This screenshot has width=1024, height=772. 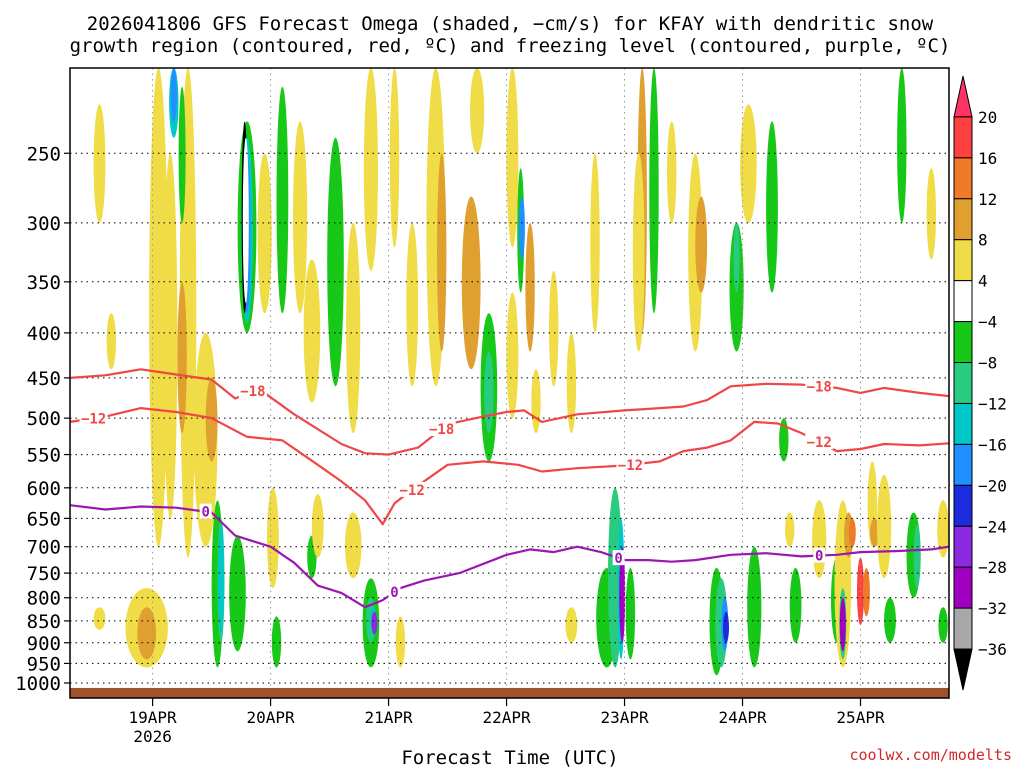 What do you see at coordinates (992, 526) in the screenshot?
I see `colorbar-label: −24` at bounding box center [992, 526].